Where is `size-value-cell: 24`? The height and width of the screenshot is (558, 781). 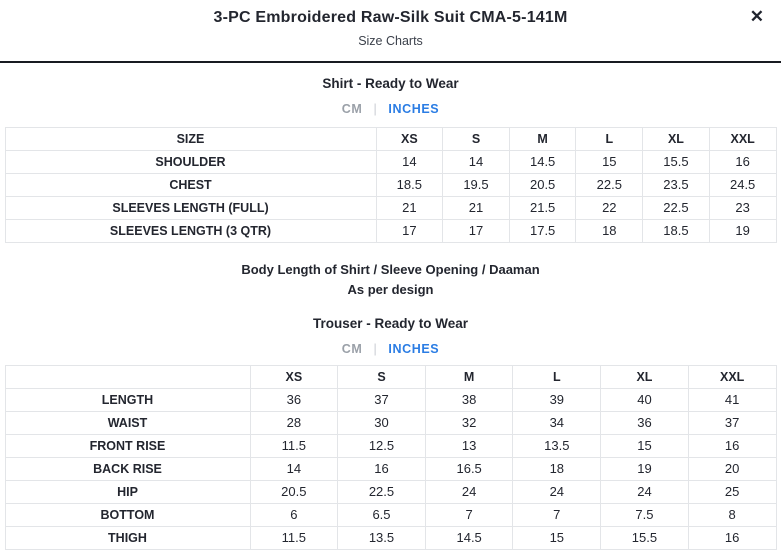 size-value-cell: 24 is located at coordinates (469, 492).